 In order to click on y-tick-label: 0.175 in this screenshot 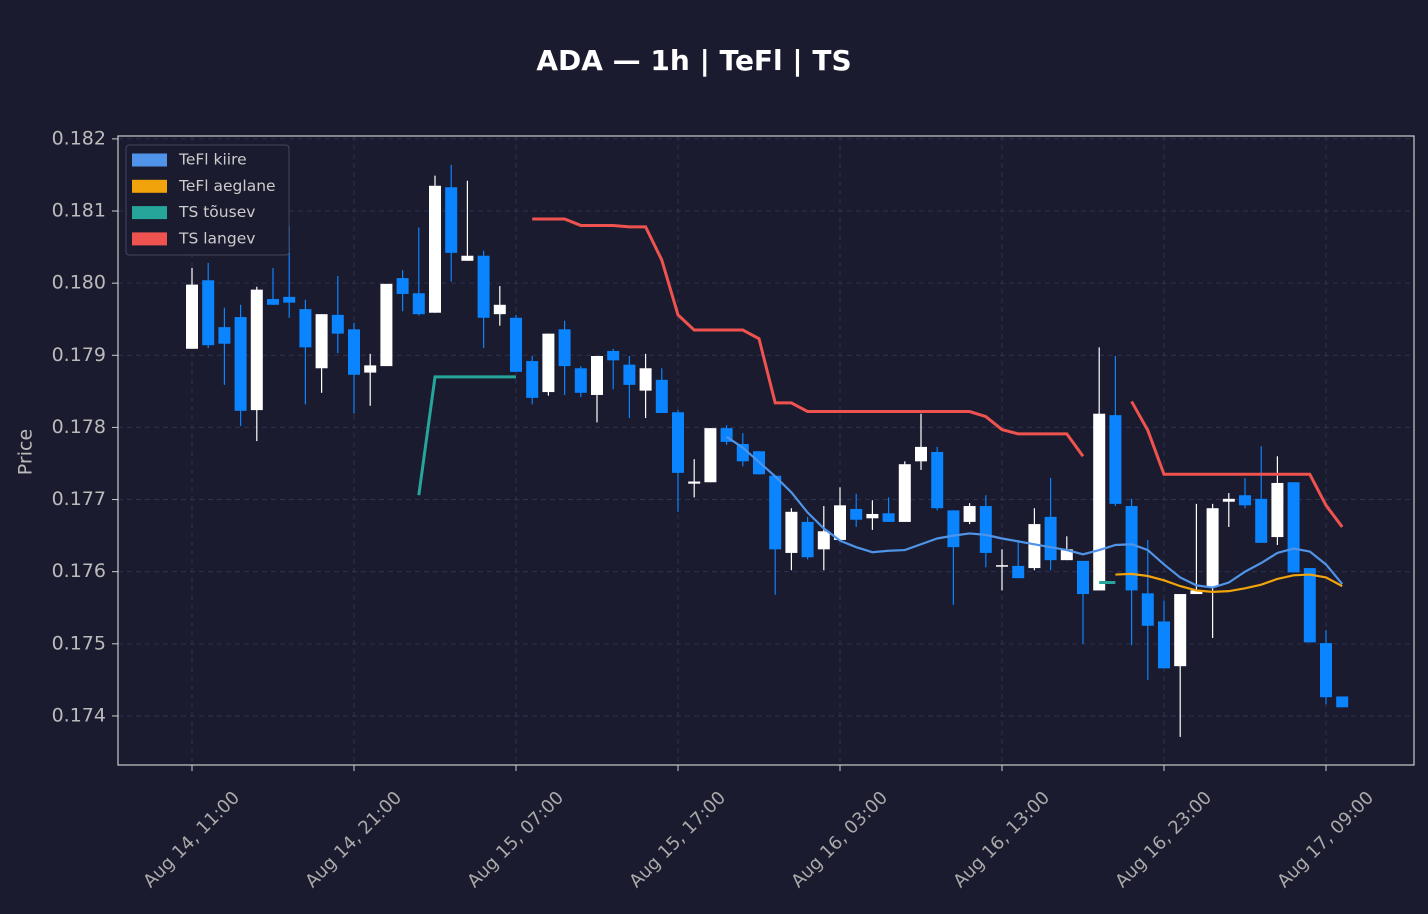, I will do `click(79, 643)`.